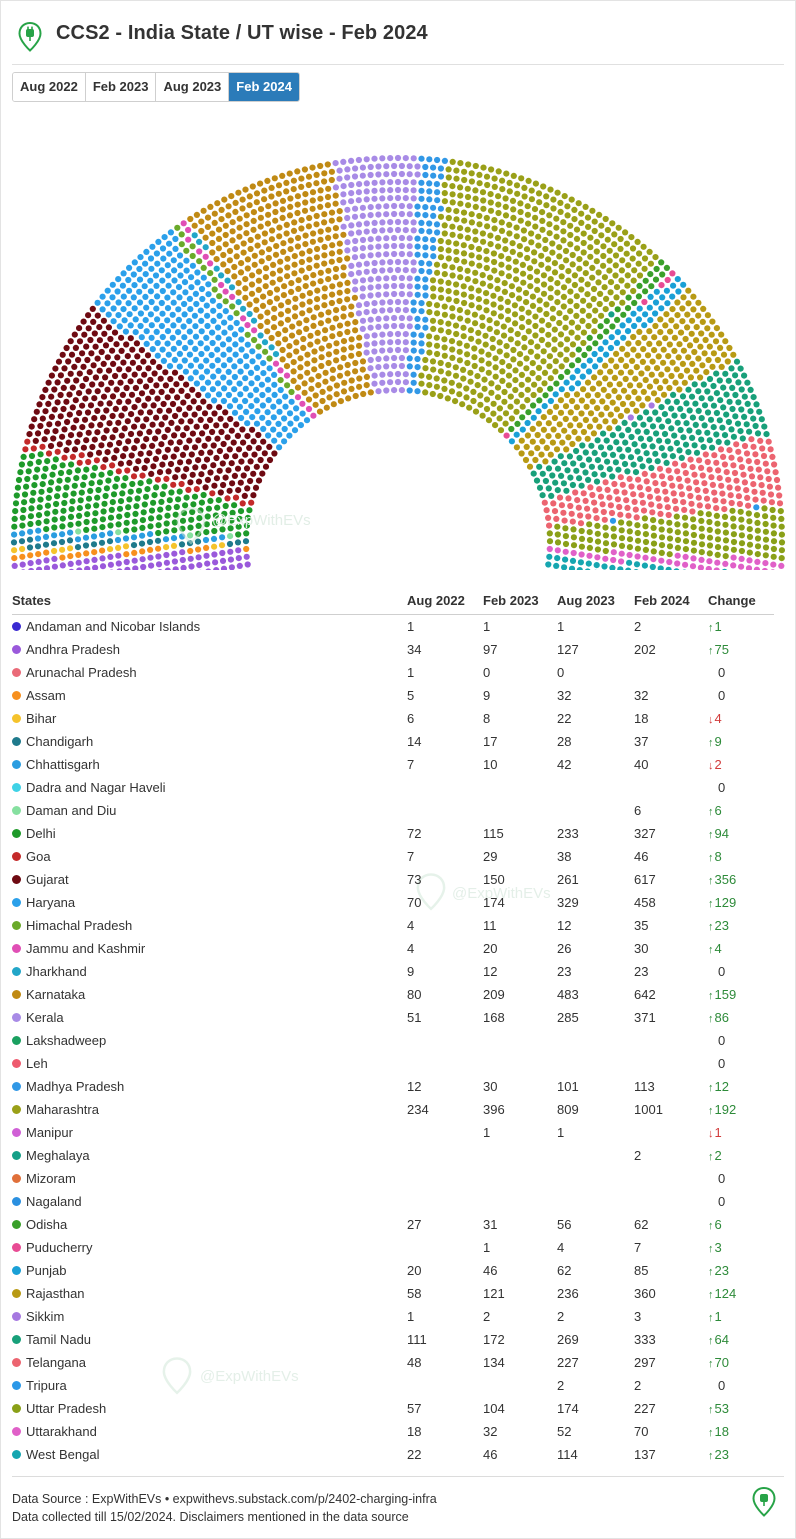 This screenshot has width=796, height=1539. What do you see at coordinates (49, 87) in the screenshot?
I see `tab-aug-2022: Aug 2022` at bounding box center [49, 87].